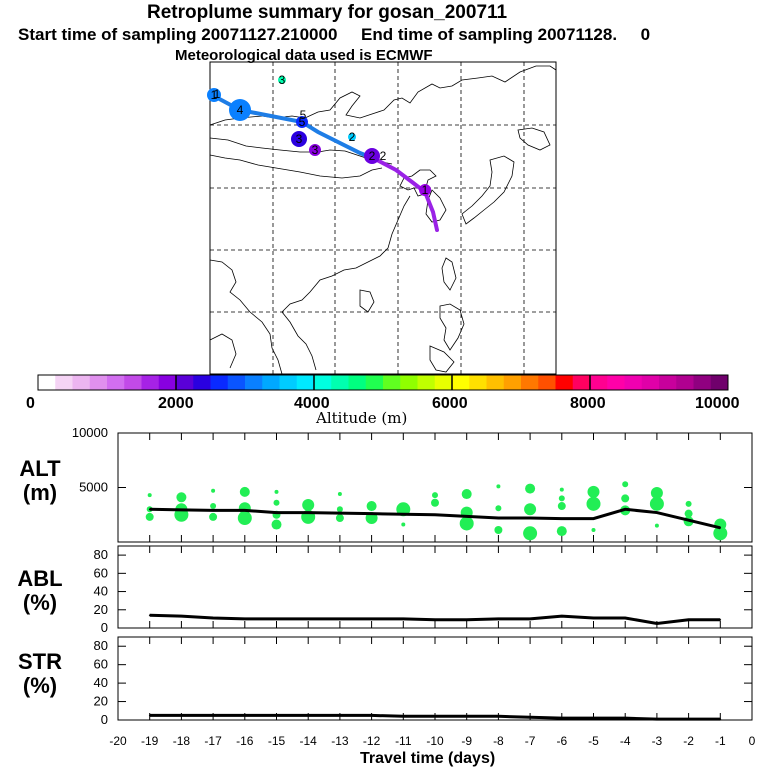  Describe the element at coordinates (40, 661) in the screenshot. I see `panel-title-line: STR` at that location.